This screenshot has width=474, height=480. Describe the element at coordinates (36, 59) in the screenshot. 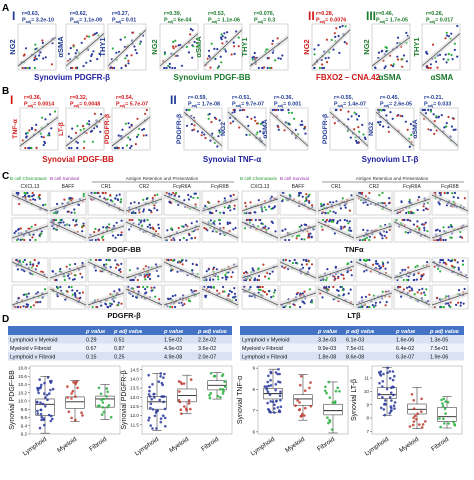

I see `section-a-plot-0-0-point` at that location.